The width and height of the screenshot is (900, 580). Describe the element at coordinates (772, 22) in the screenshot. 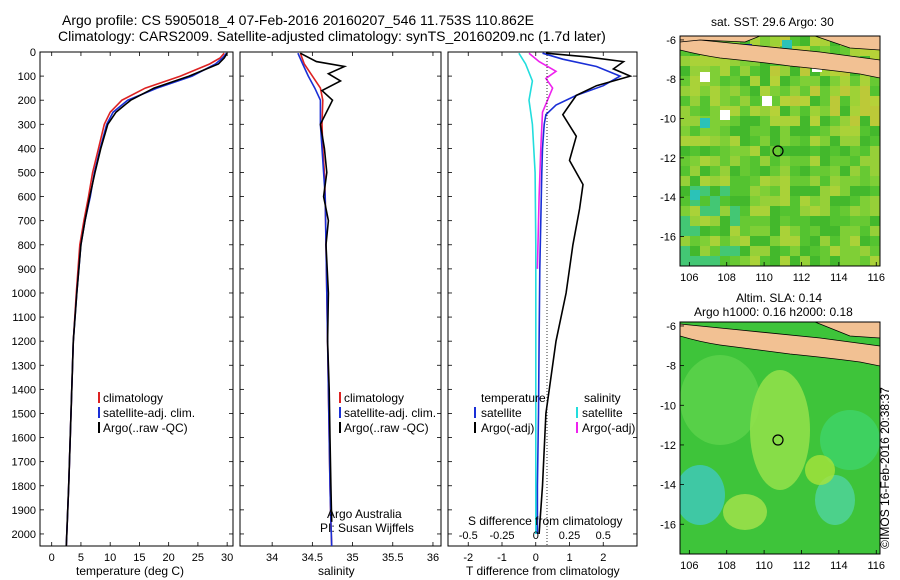

I see `sst-title: sat. SST: 29.6 Argo: 30` at that location.